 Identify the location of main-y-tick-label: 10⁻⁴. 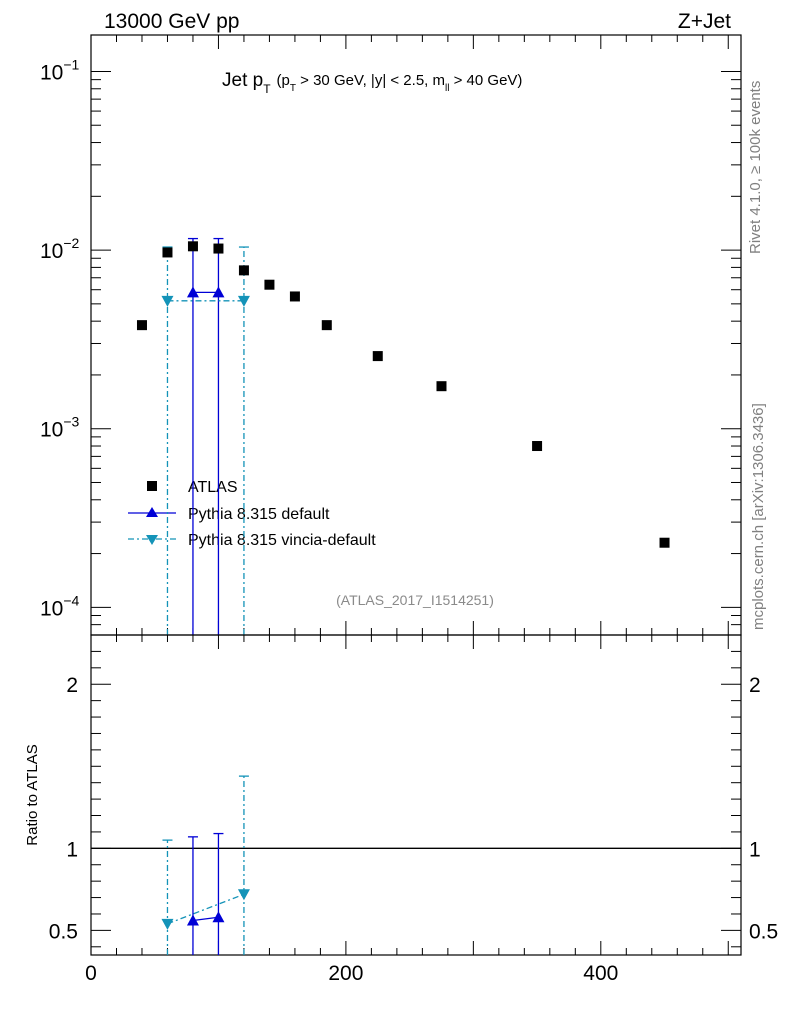
(60, 606).